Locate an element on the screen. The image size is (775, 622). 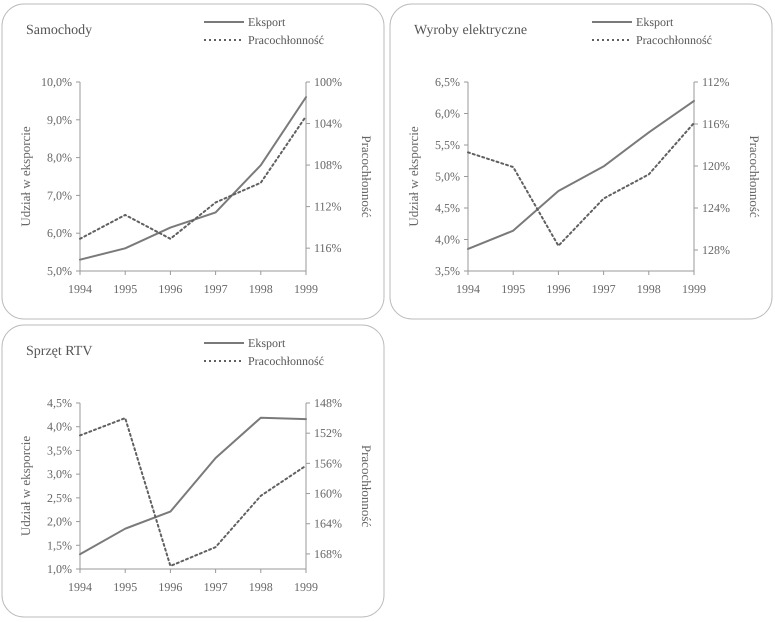
y2-tick-label: 108% is located at coordinates (328, 165).